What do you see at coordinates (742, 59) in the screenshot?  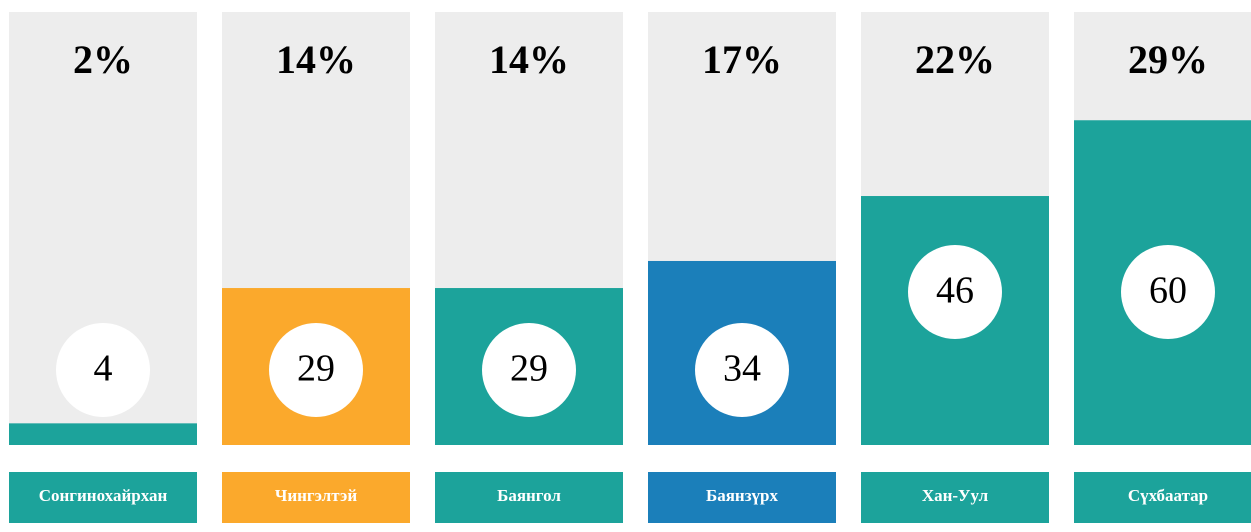 I see `share-label: 17%` at bounding box center [742, 59].